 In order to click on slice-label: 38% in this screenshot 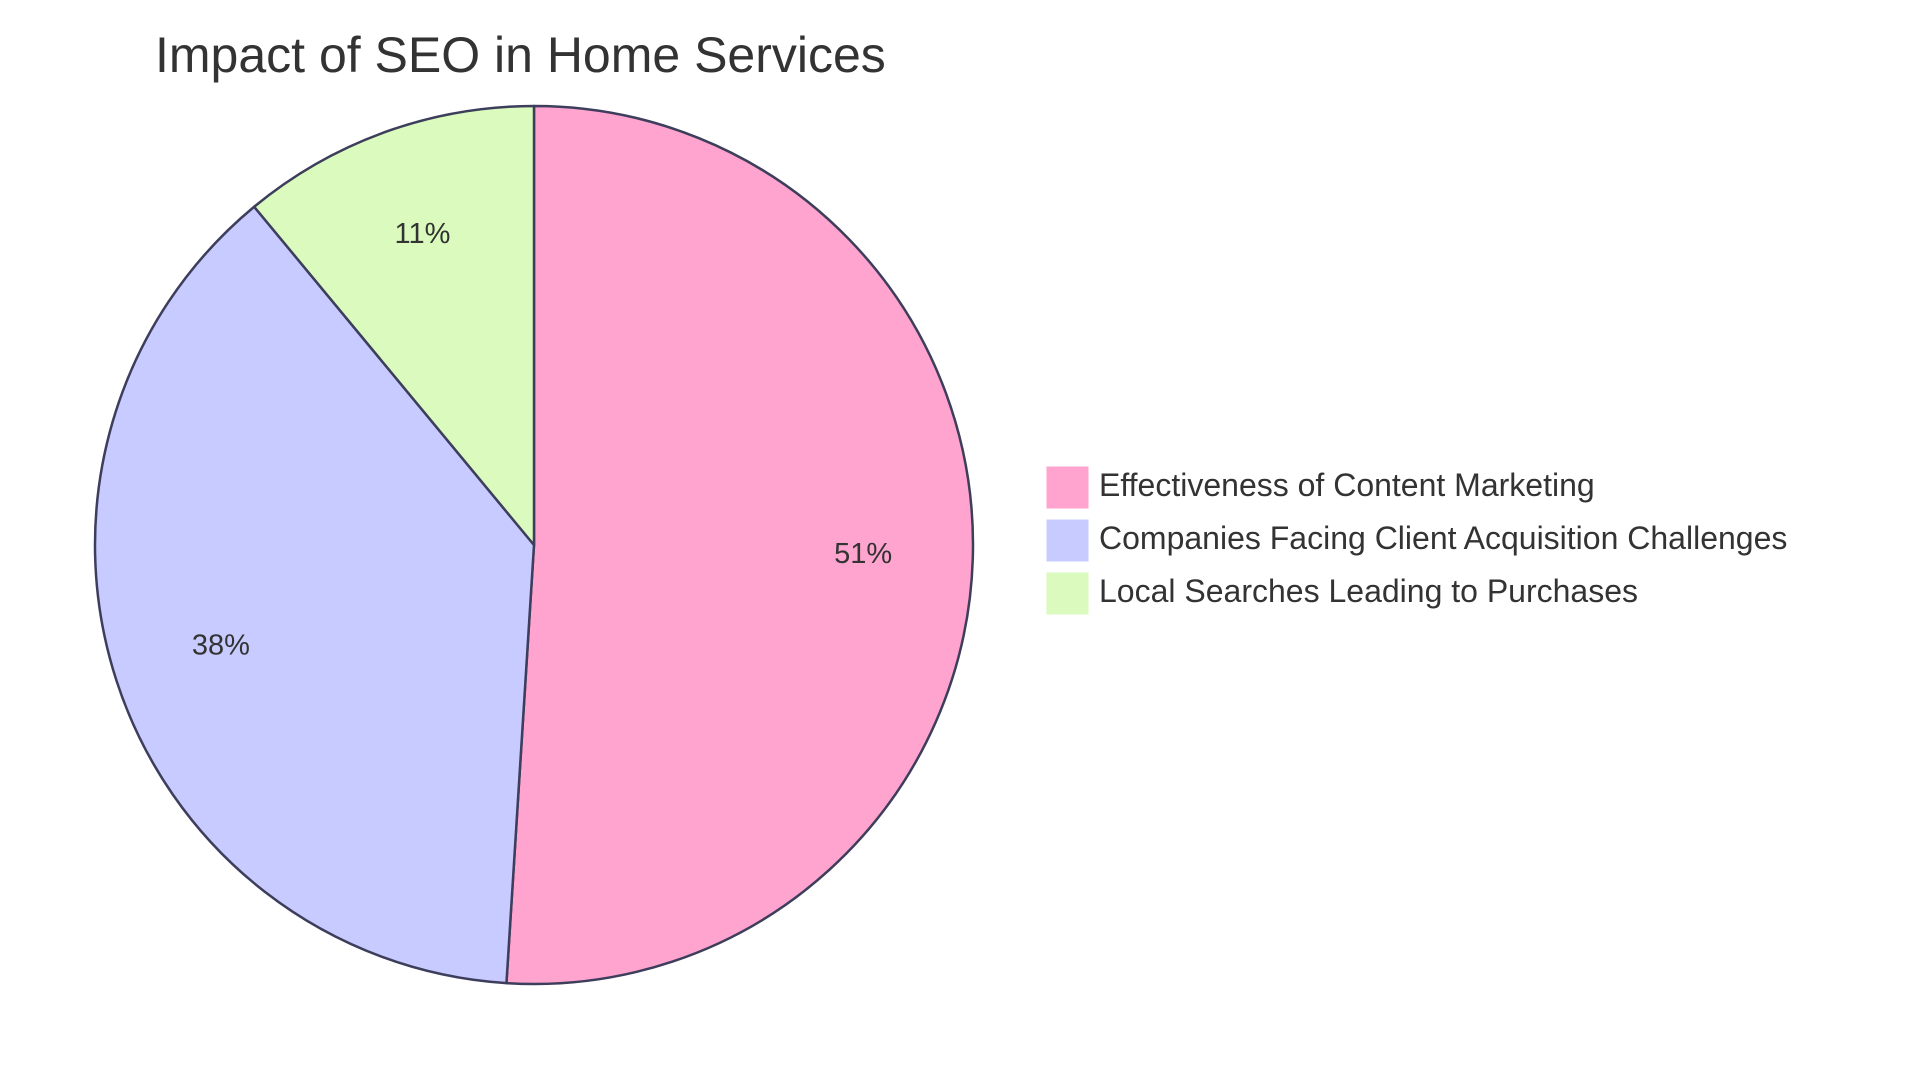, I will do `click(221, 645)`.